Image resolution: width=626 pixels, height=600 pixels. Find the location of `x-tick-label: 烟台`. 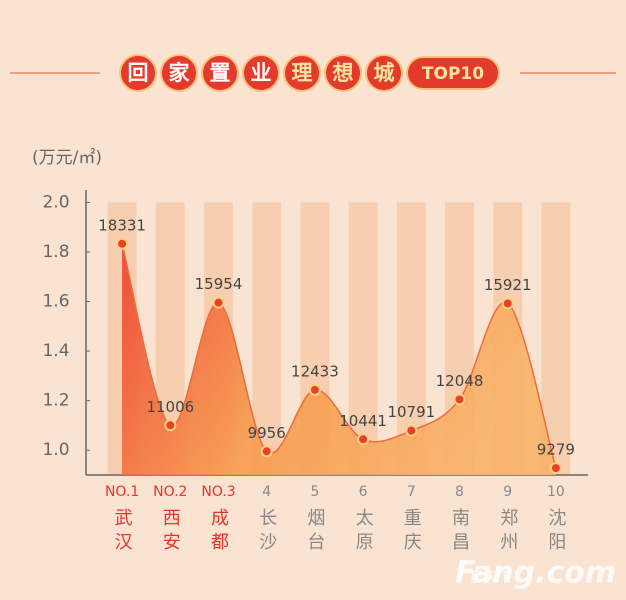

x-tick-label: 烟台 is located at coordinates (314, 532).